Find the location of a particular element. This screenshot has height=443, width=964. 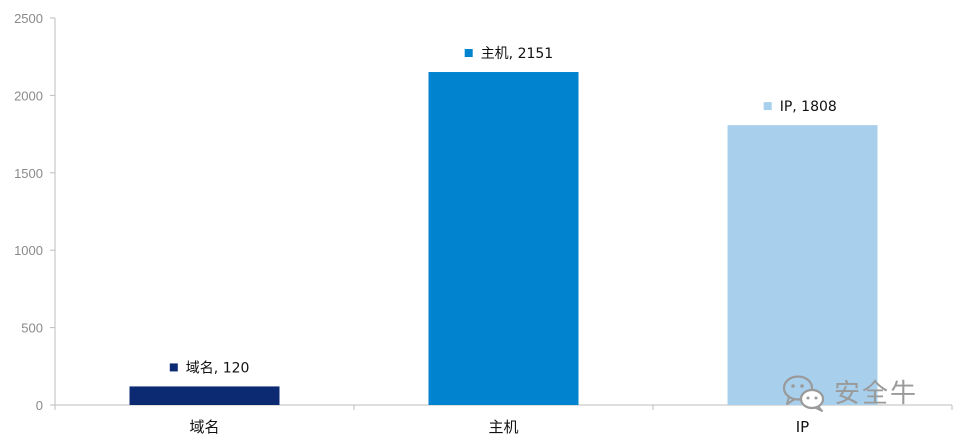

y-axis: 0 500 1000 1500 2000 2500 is located at coordinates (35, 212).